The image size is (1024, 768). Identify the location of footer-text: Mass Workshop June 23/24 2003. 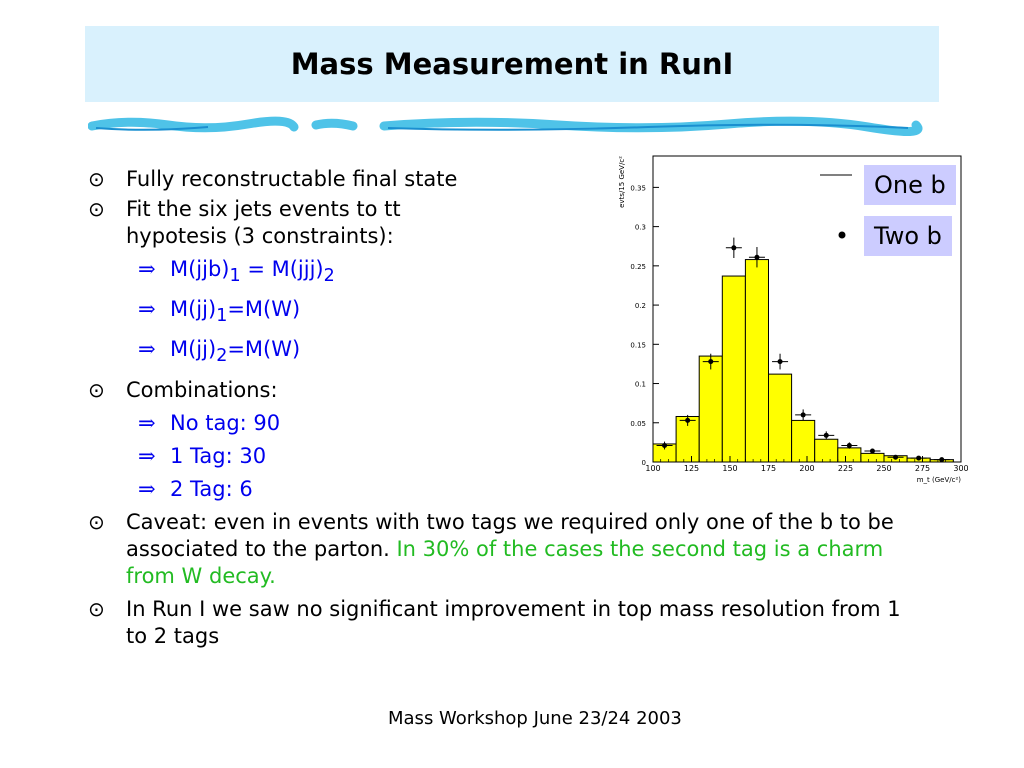
(535, 718).